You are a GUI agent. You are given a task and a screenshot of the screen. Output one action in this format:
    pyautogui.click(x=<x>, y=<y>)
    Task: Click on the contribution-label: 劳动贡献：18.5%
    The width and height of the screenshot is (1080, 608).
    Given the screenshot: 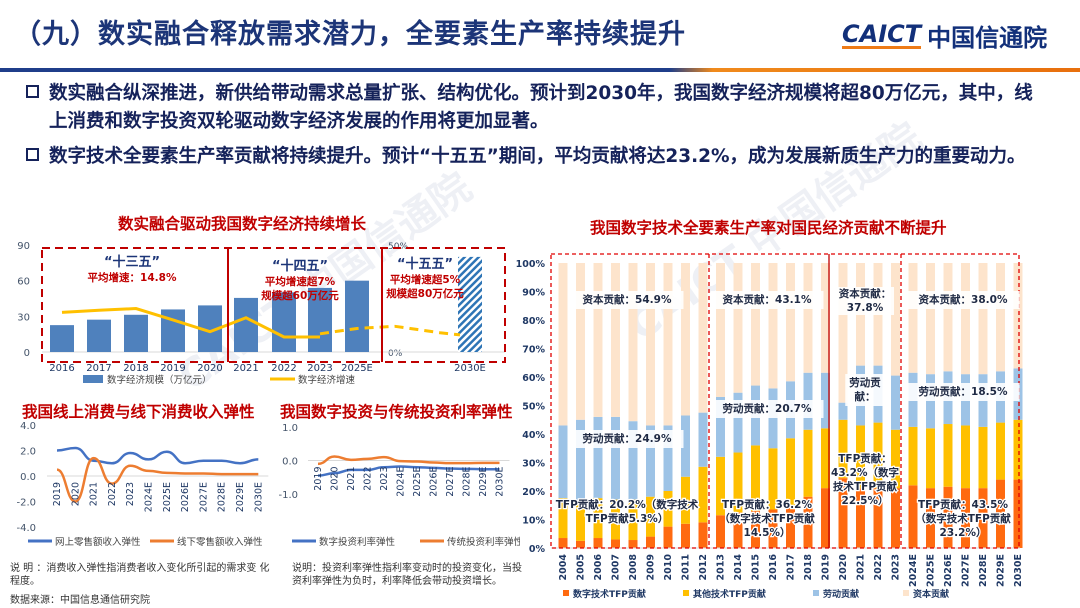 What is the action you would take?
    pyautogui.click(x=963, y=391)
    